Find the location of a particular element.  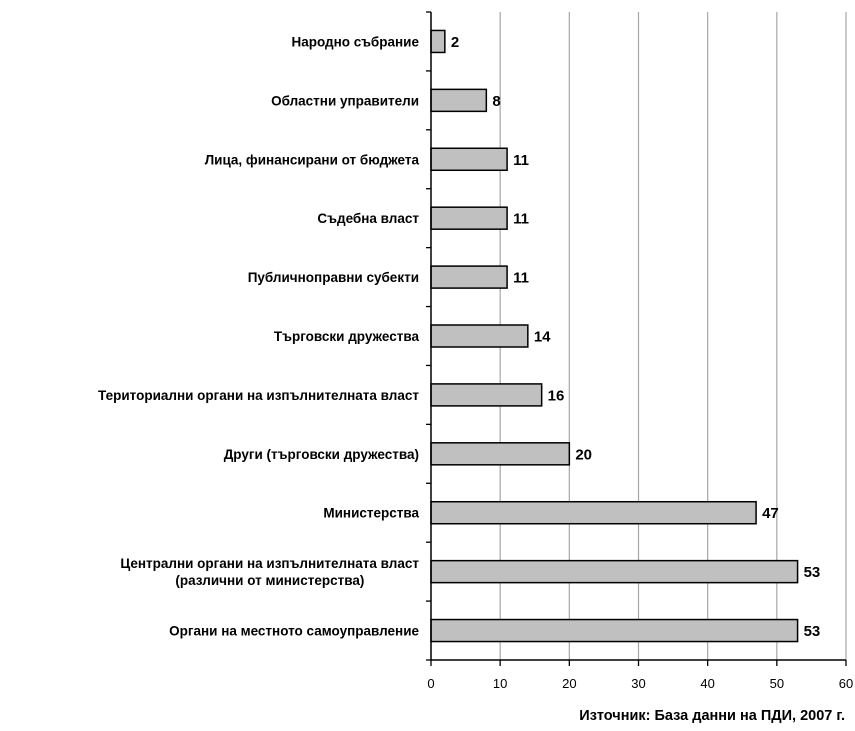

x-tick-label-10: 10 is located at coordinates (500, 683).